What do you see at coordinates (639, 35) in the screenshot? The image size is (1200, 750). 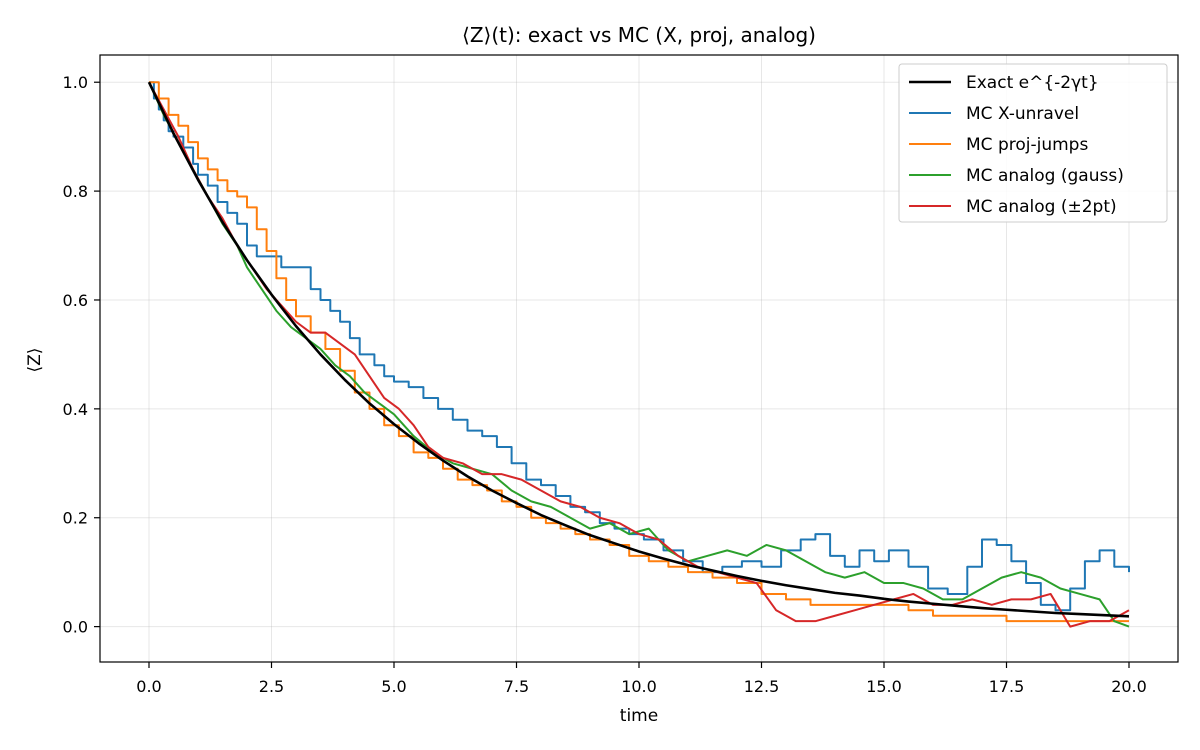 I see `chart-title: ⟨Z⟩(t): exact vs MC (X, proj, analog)` at bounding box center [639, 35].